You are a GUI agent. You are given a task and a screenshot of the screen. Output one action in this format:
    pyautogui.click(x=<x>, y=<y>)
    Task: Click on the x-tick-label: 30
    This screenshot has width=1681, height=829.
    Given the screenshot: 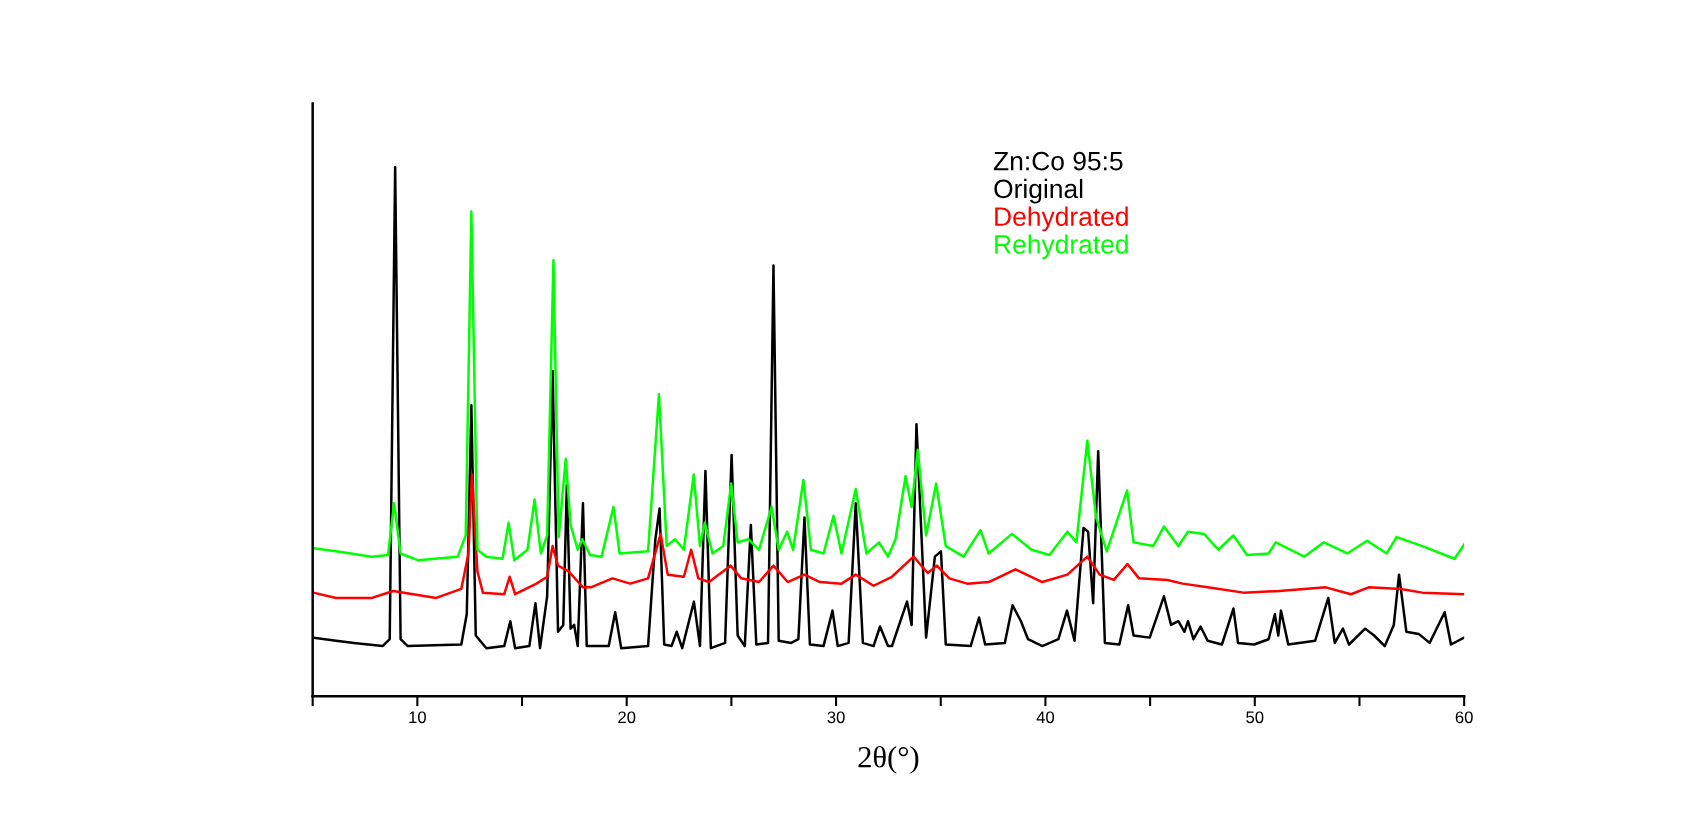 What is the action you would take?
    pyautogui.click(x=836, y=717)
    